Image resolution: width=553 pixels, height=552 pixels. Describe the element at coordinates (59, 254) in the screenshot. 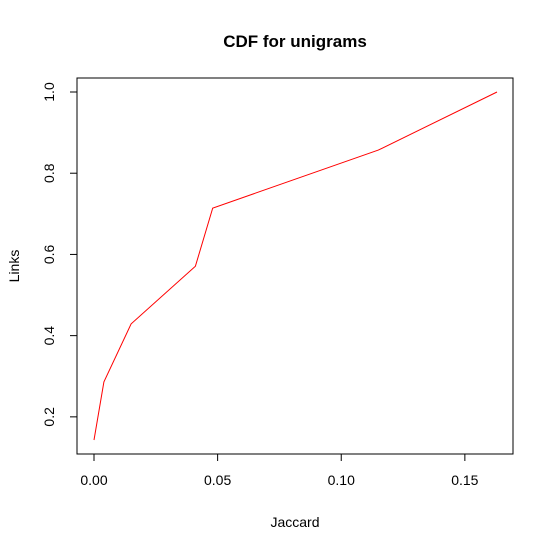

I see `y-axis: 0.2 0.4 0.6 0.8 1.0` at that location.